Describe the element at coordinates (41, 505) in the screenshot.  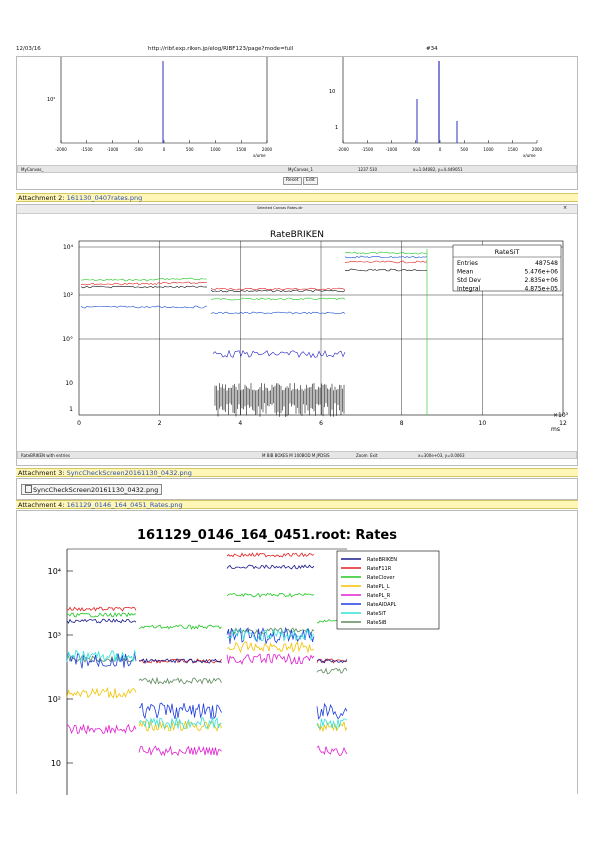
I see `attachment-4-label: Attachment 4:` at that location.